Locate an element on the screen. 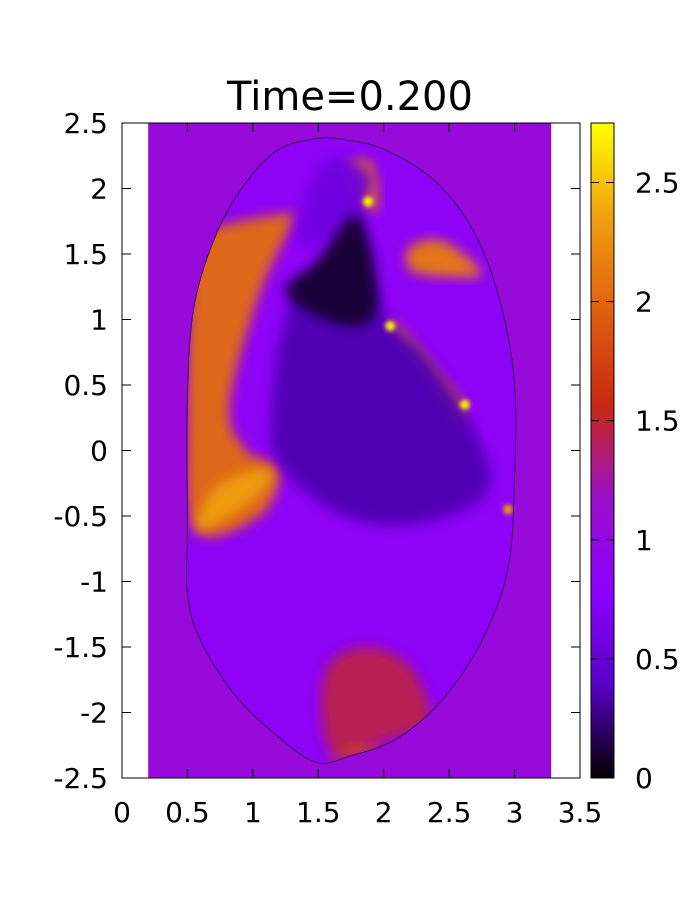 The width and height of the screenshot is (700, 900). y-tick-label: 0.5 is located at coordinates (85, 385).